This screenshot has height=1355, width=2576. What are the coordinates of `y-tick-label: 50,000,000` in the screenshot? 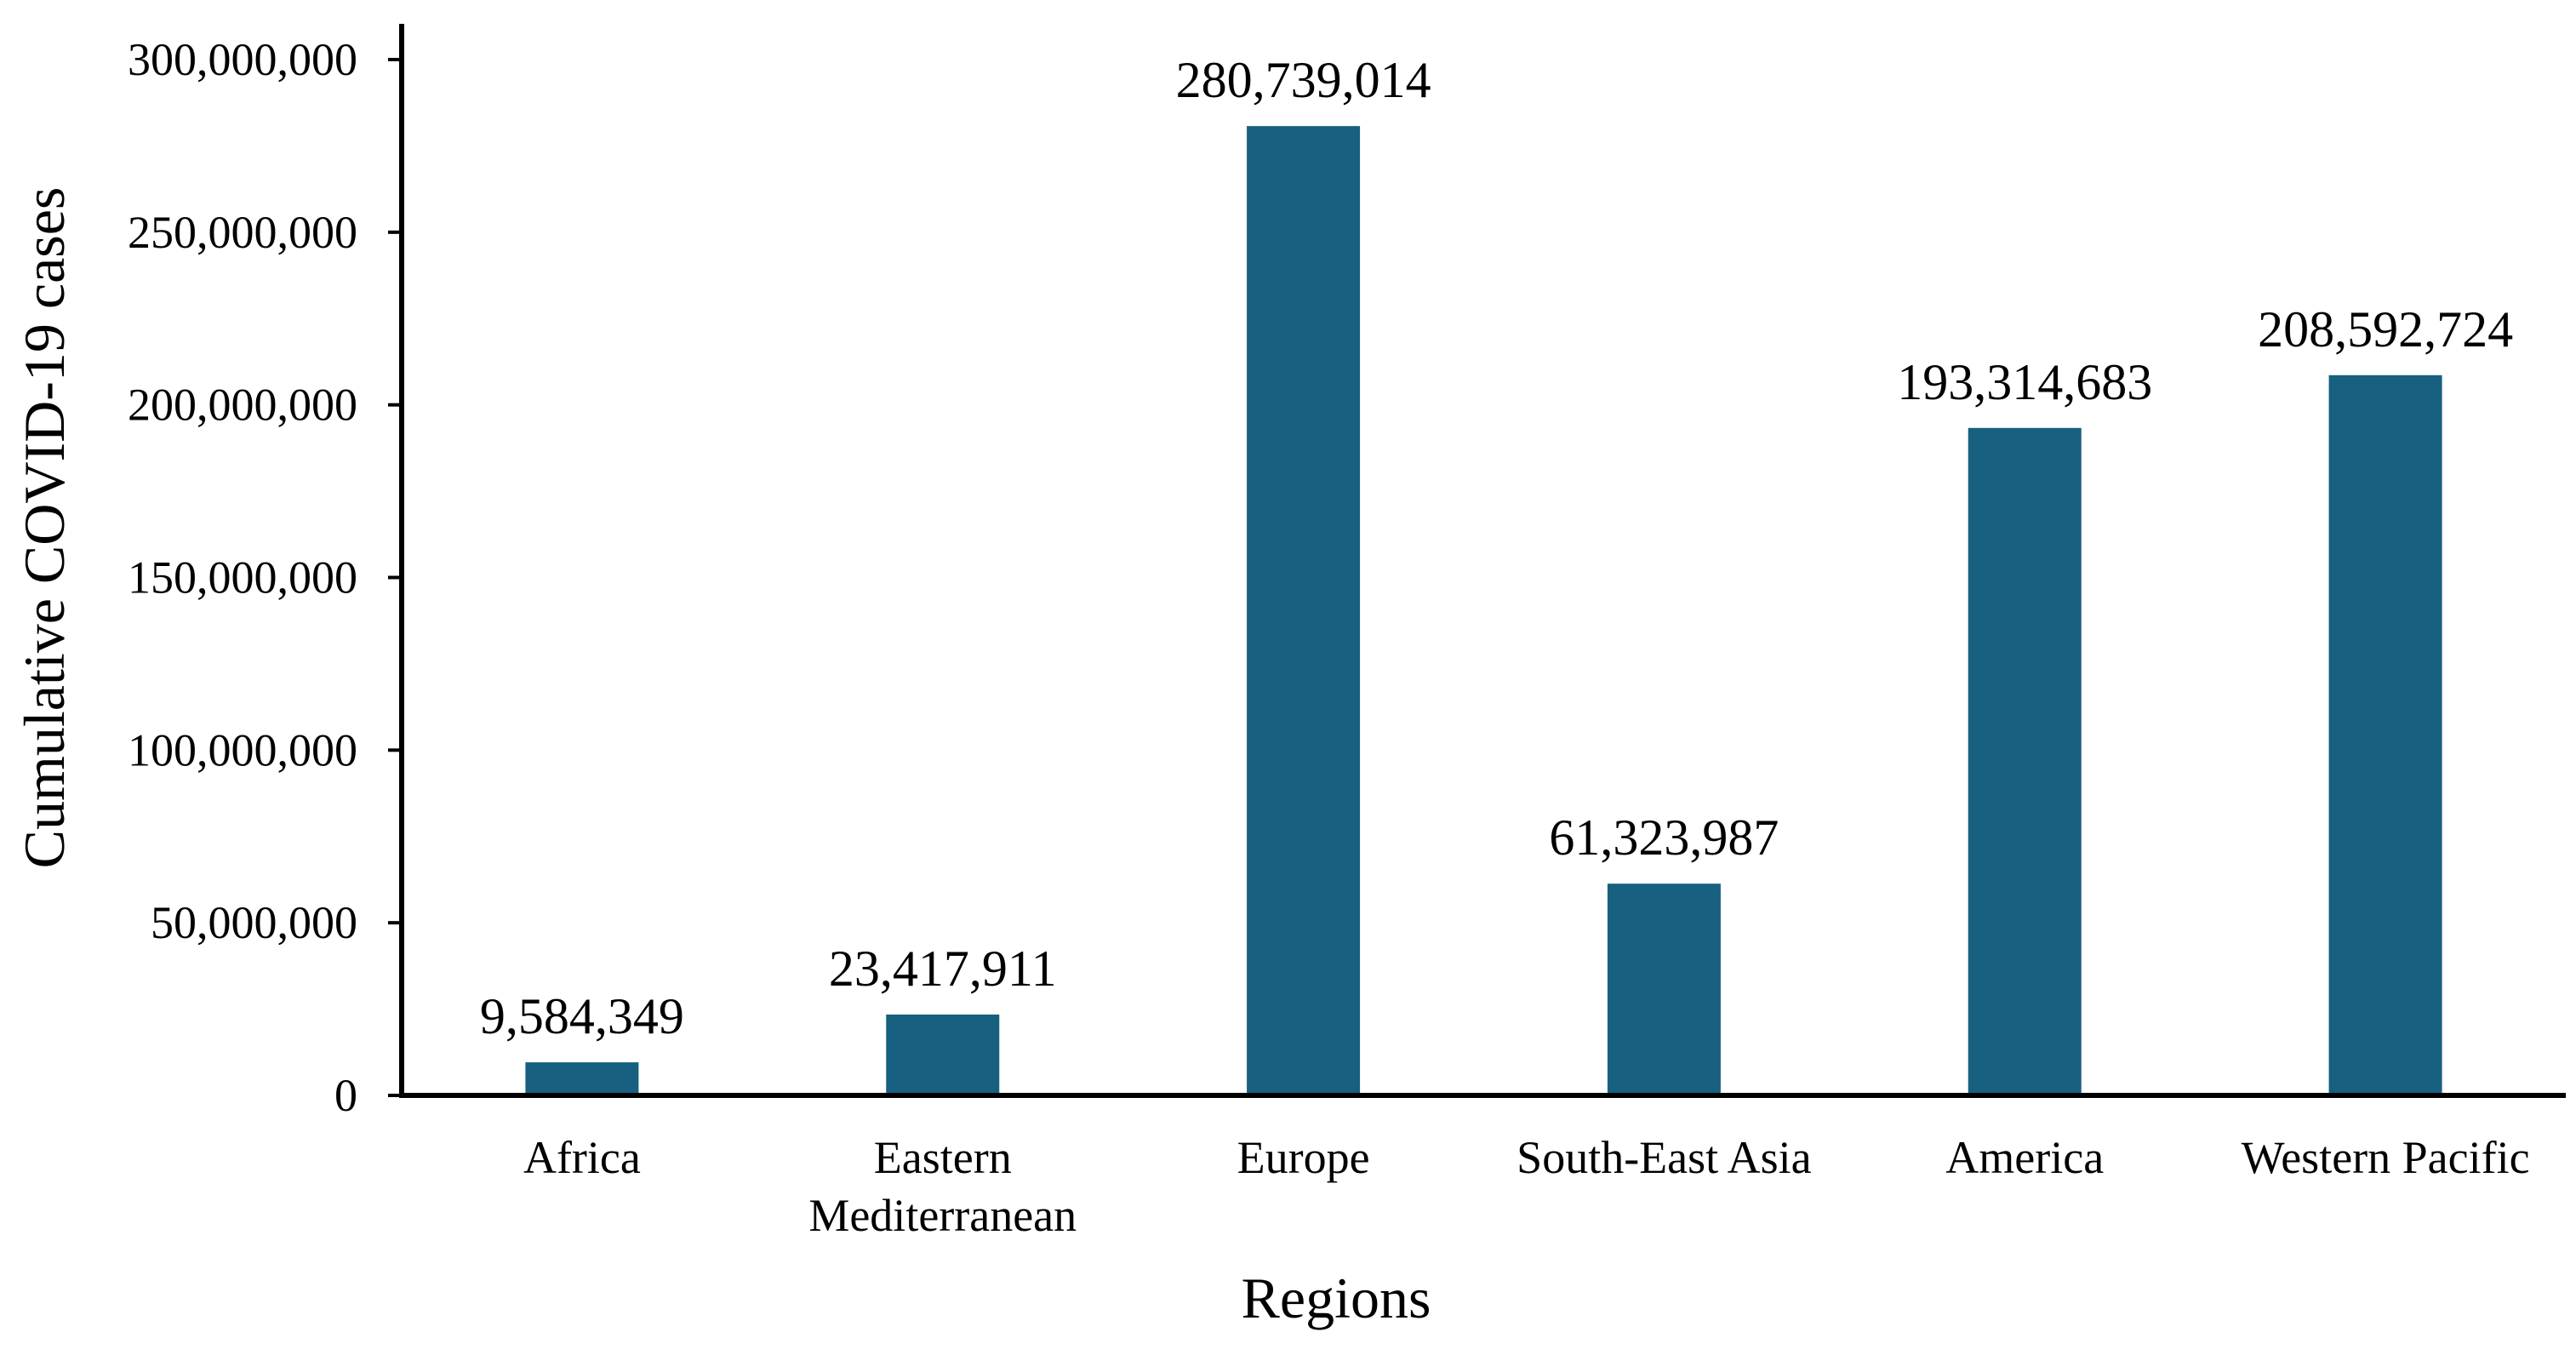 It's located at (254, 923).